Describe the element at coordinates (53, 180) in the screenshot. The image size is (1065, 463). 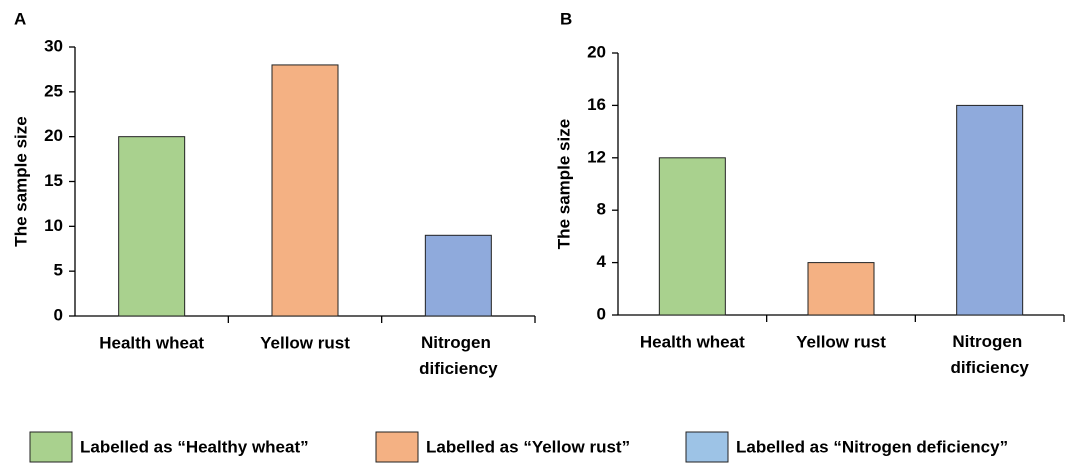
I see `y-tick-label: 15` at that location.